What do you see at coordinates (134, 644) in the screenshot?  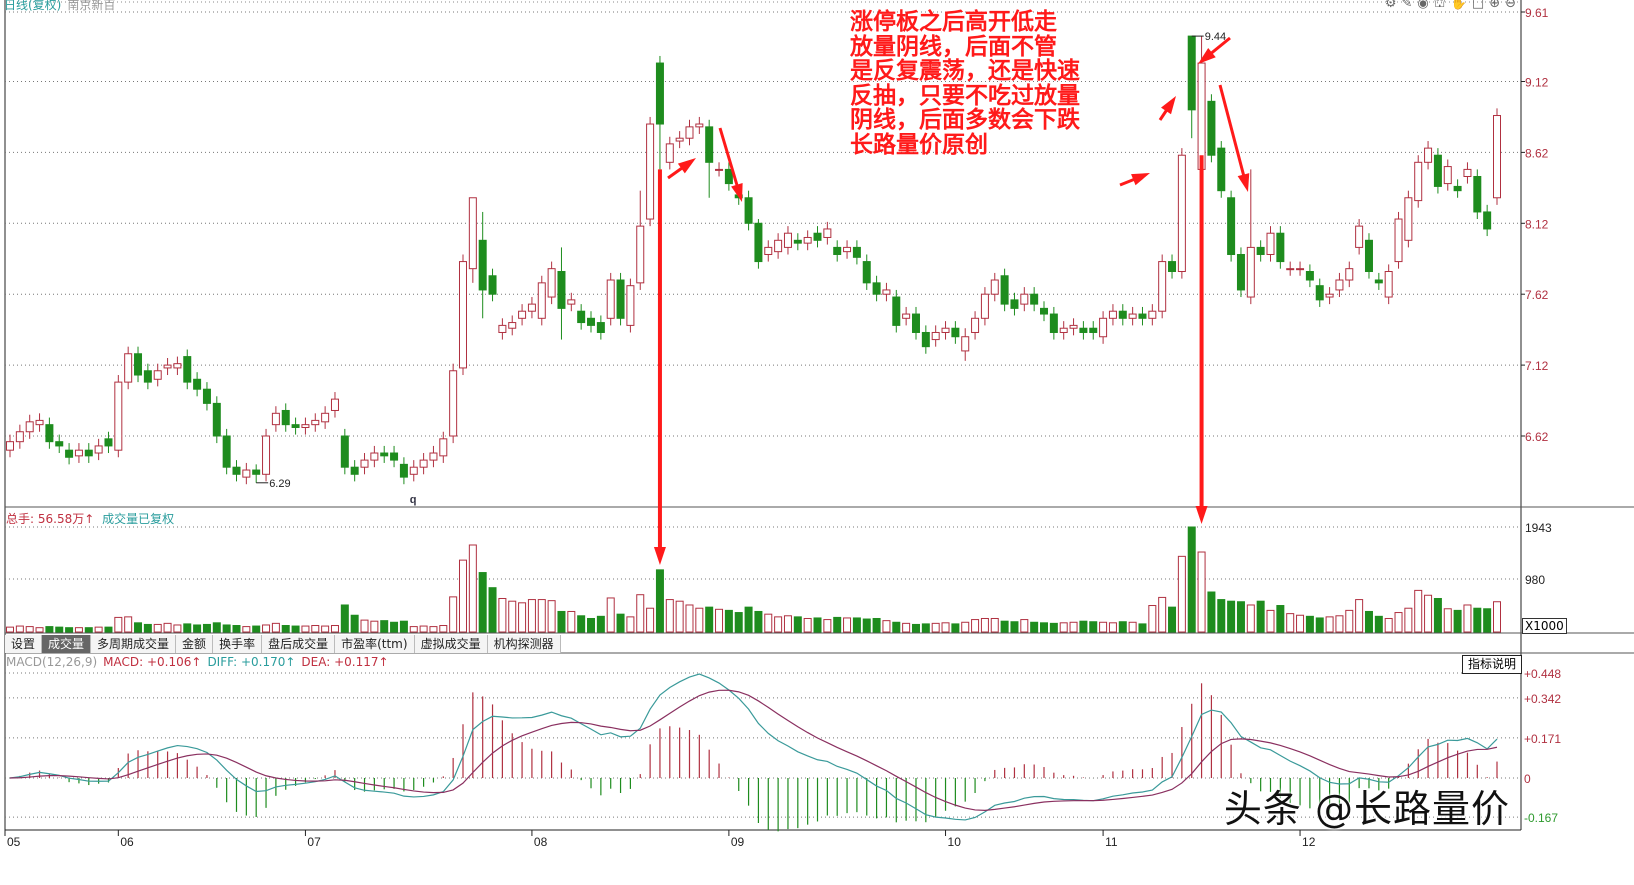 I see `tab-2: 多周期成交量` at bounding box center [134, 644].